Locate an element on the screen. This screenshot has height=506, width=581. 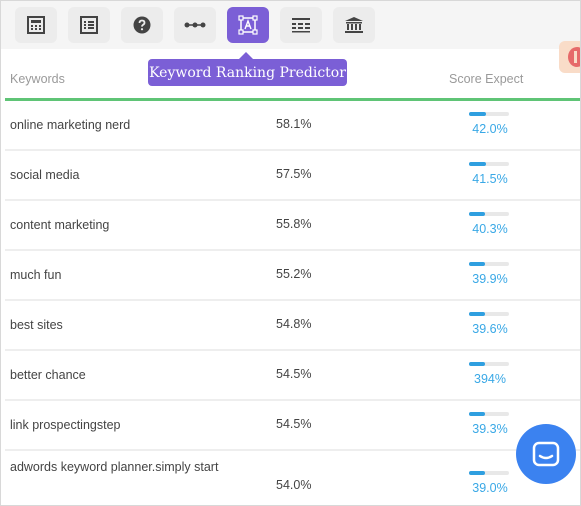
score-value: 39.0% is located at coordinates (490, 488).